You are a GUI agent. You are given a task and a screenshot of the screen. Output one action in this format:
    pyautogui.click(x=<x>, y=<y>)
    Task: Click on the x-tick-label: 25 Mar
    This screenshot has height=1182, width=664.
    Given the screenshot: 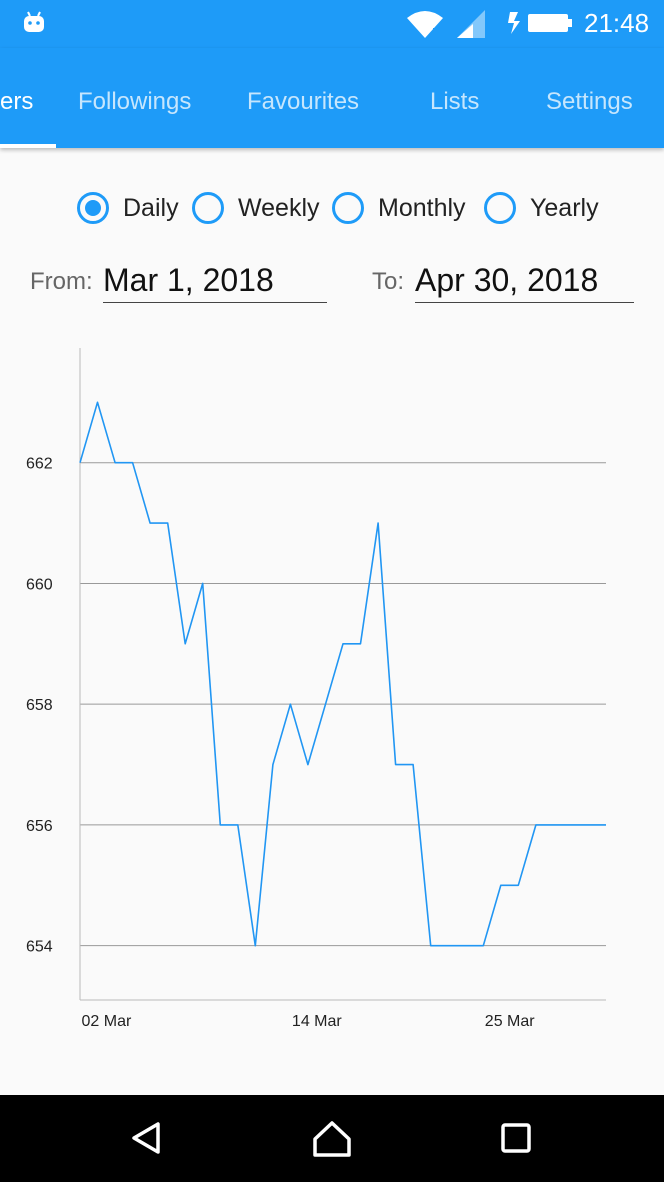 What is the action you would take?
    pyautogui.click(x=510, y=1021)
    